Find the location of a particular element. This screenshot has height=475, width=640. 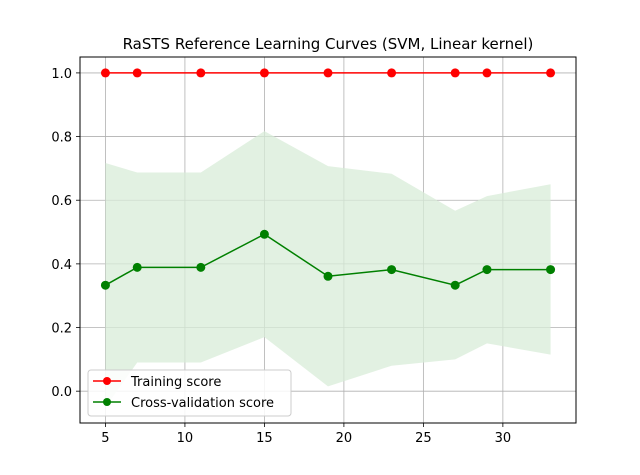

y-tick-label: 0.8 is located at coordinates (61, 138).